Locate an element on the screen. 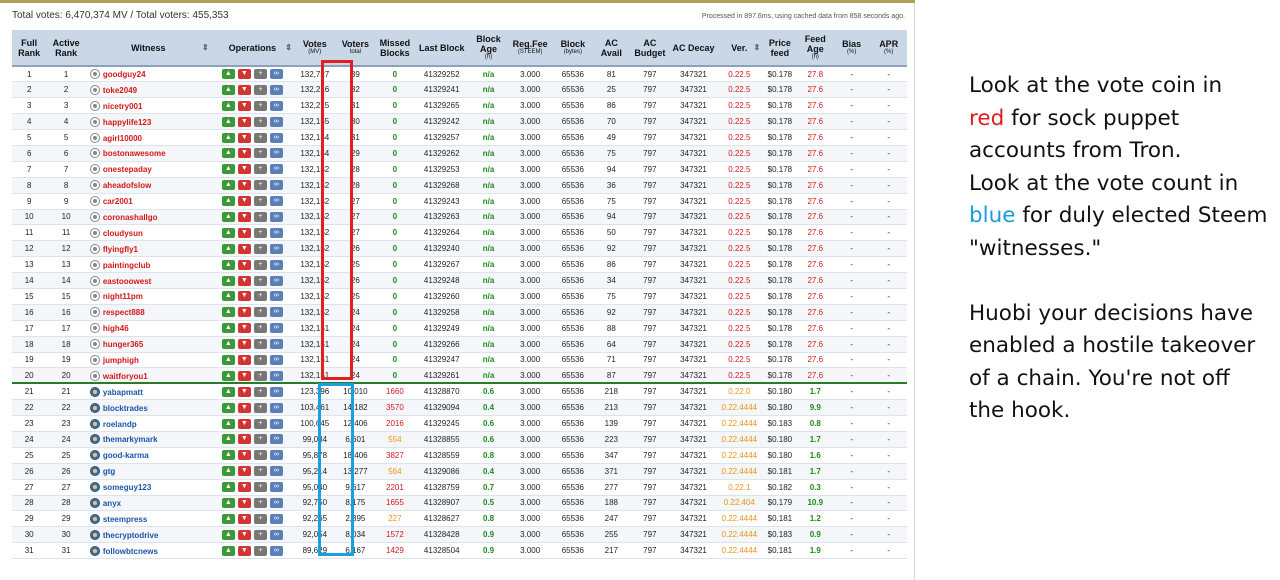 The width and height of the screenshot is (1280, 580). witness-name-link: high46 is located at coordinates (115, 329).